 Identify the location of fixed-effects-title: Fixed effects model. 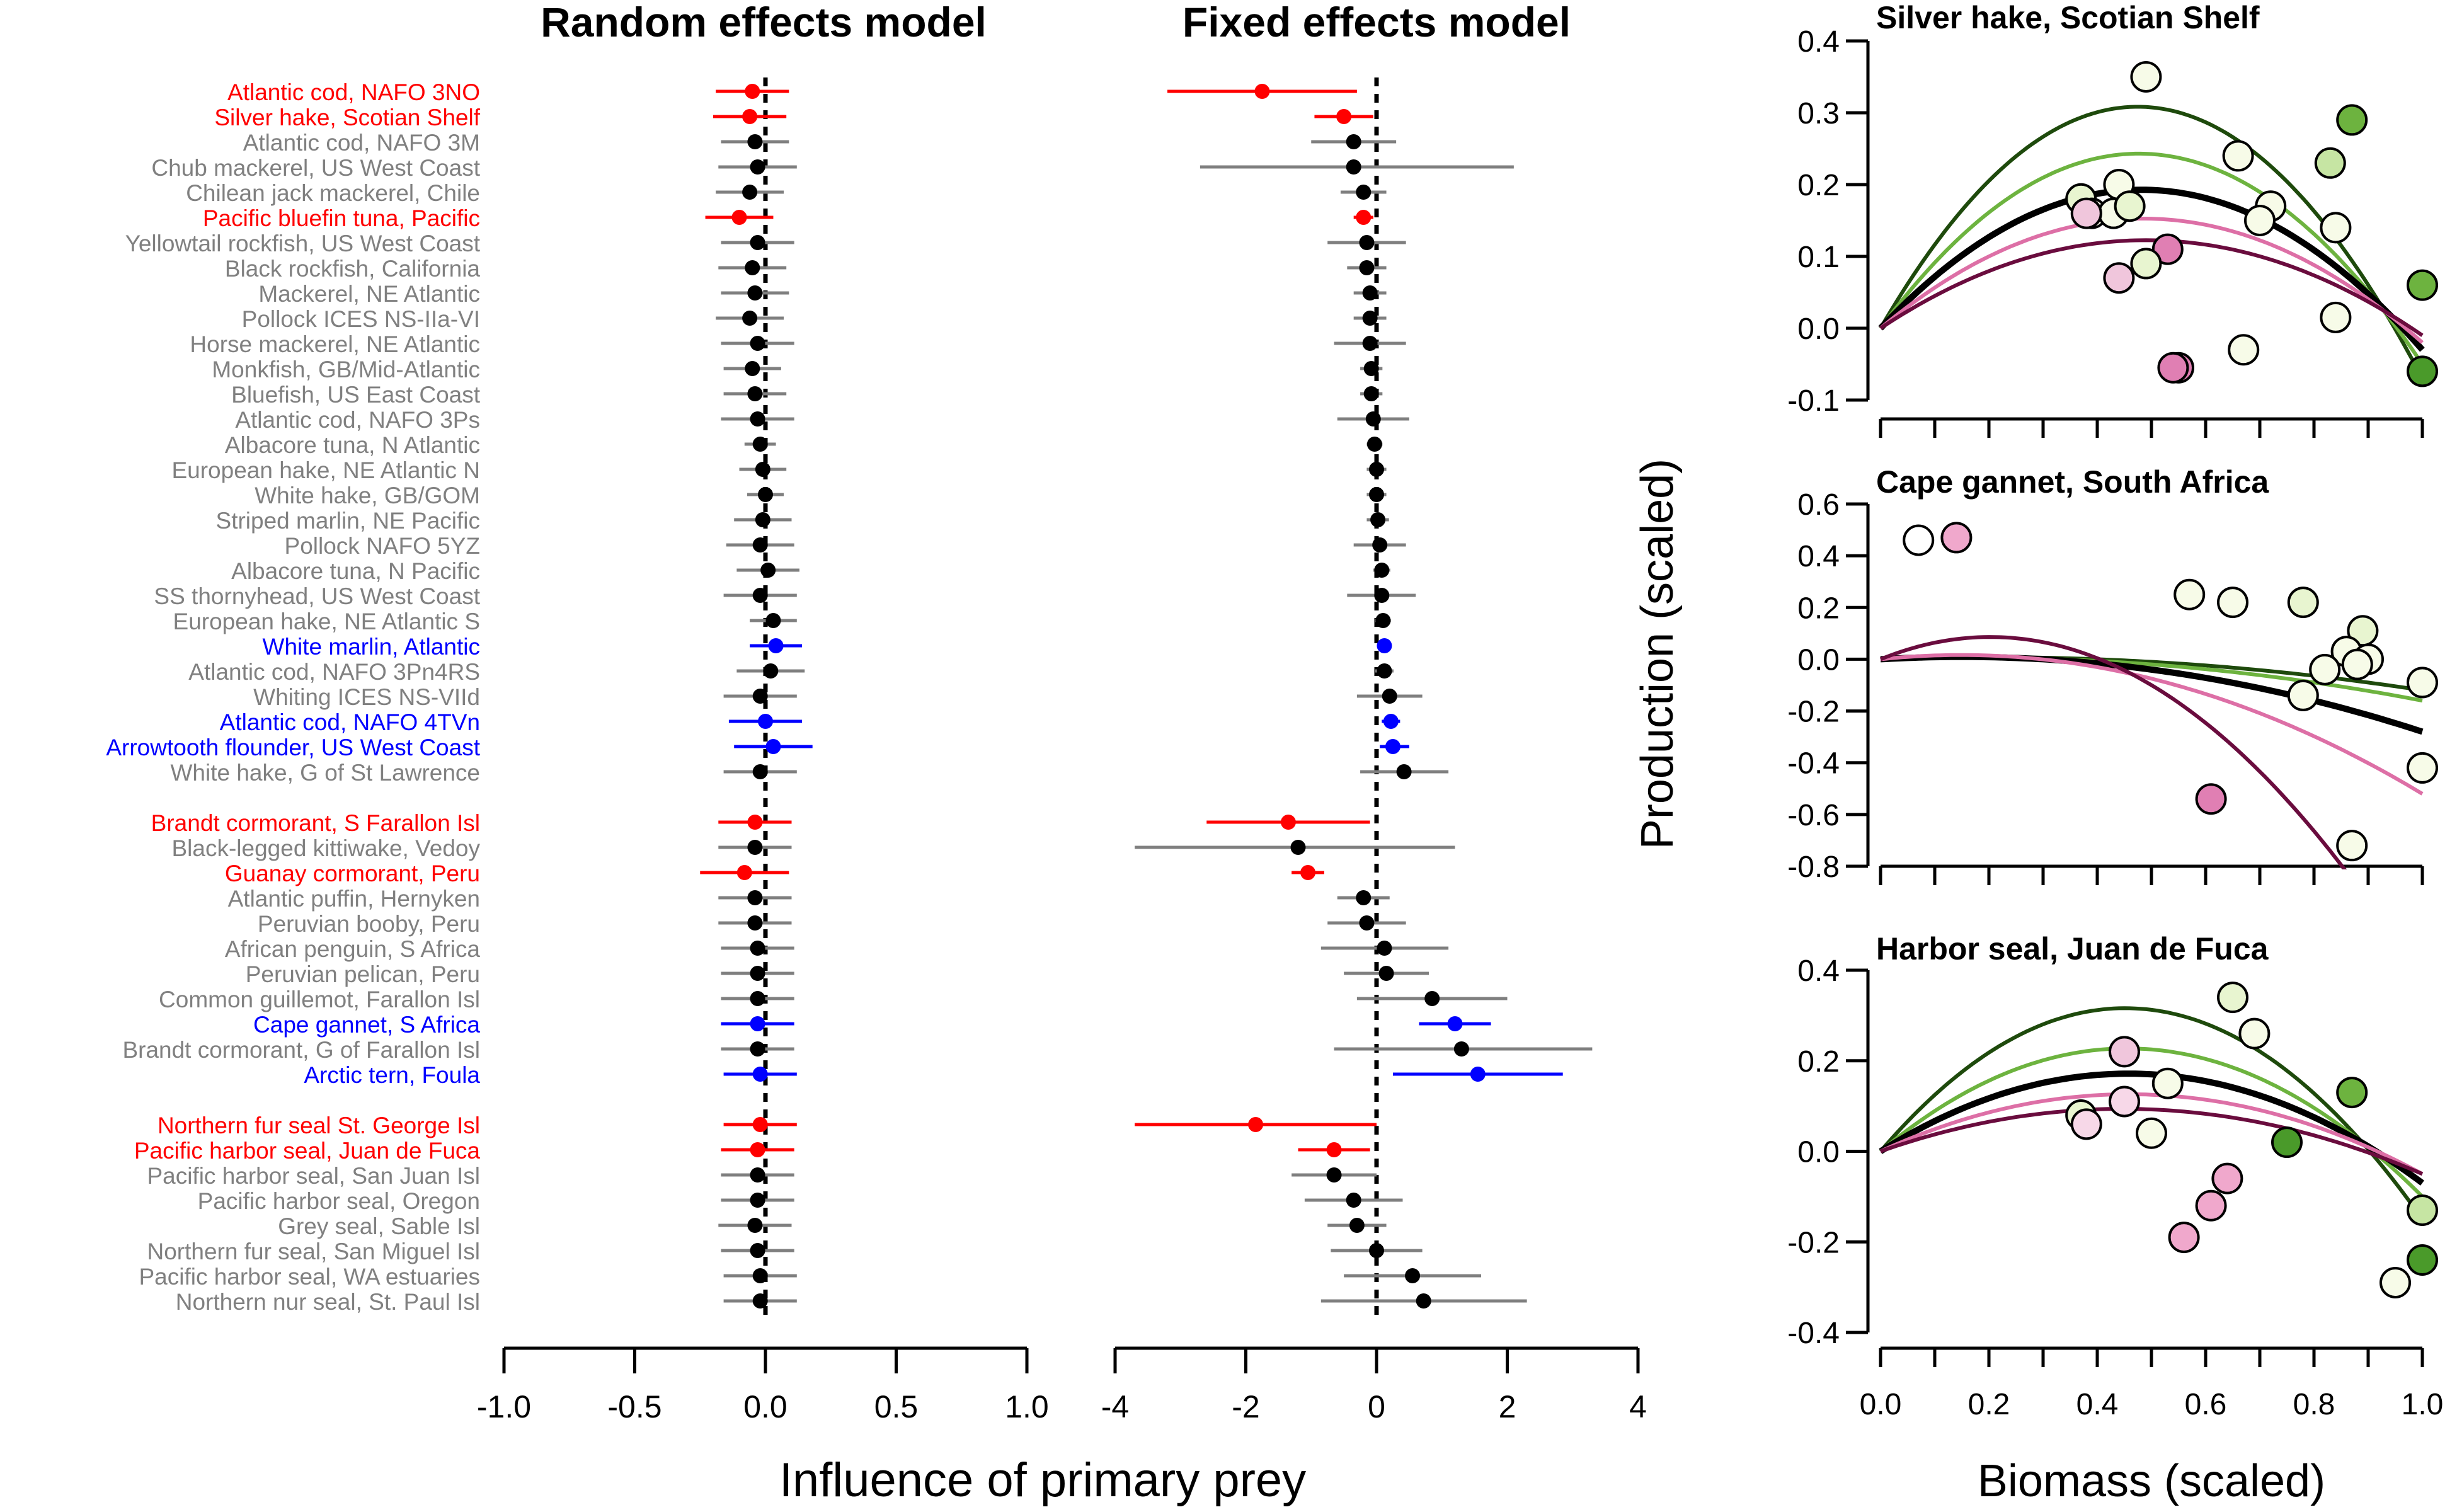
(1377, 22).